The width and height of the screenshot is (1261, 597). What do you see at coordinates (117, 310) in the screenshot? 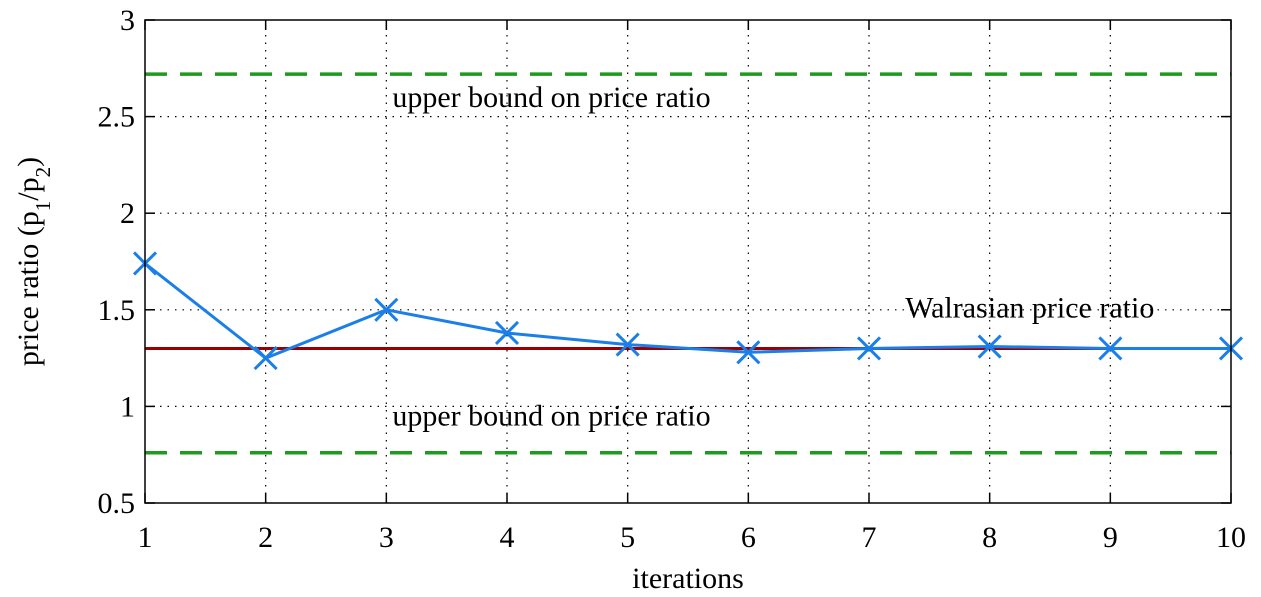
I see `y-tick-label: 1.5` at bounding box center [117, 310].